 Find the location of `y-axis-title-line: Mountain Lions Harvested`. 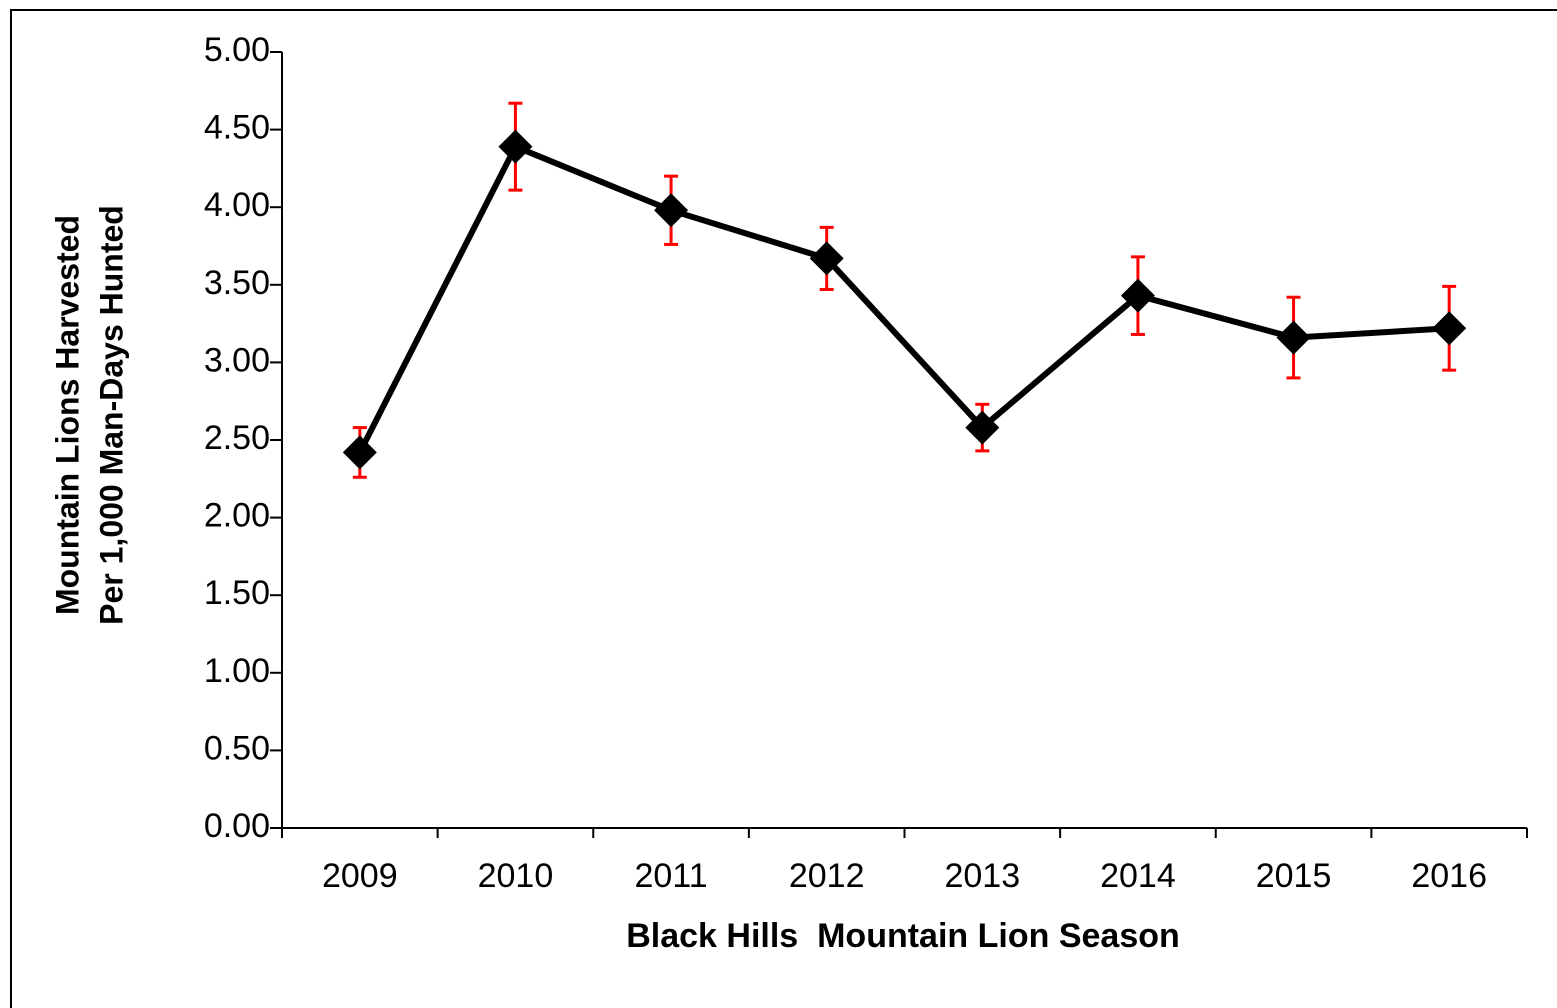

y-axis-title-line: Mountain Lions Harvested is located at coordinates (67, 415).